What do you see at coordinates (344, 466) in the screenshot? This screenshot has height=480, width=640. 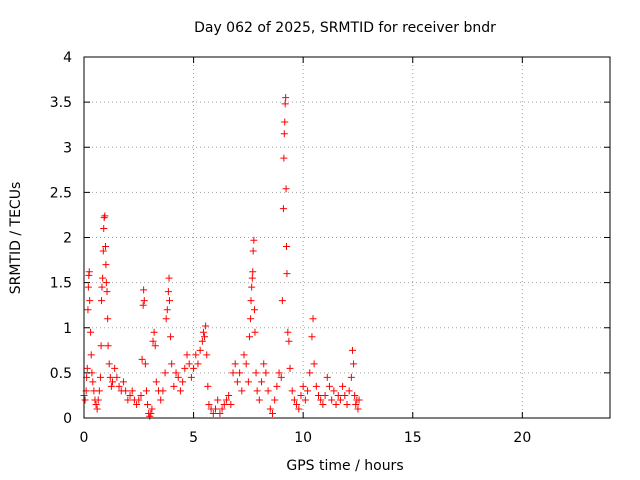 I see `x-axis-label: GPS time / hours` at bounding box center [344, 466].